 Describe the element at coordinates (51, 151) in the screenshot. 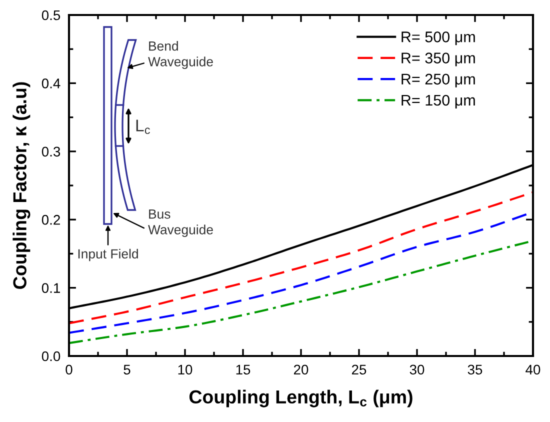

I see `y-tick-label: 0.3` at that location.